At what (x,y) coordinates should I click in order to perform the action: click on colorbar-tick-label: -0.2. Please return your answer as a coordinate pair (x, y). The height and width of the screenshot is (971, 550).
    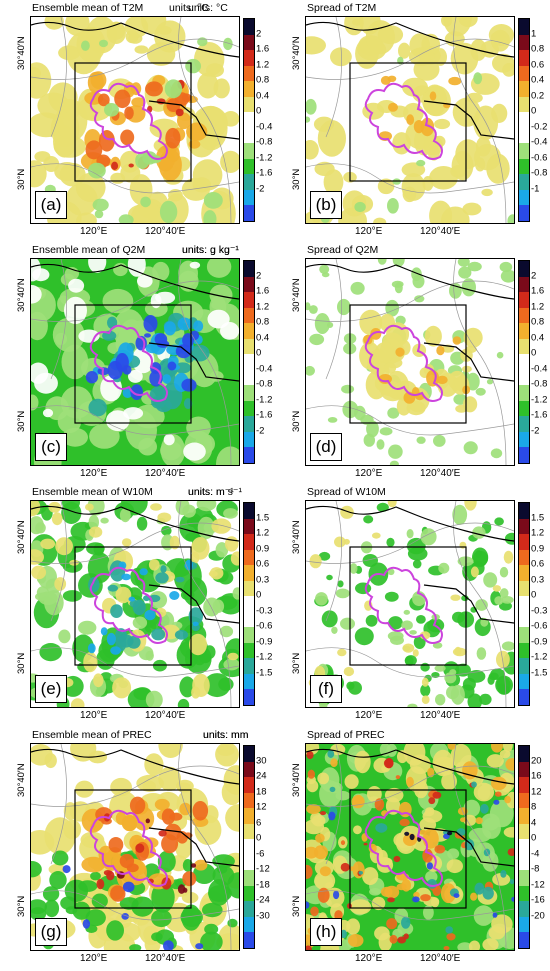
    Looking at the image, I should click on (539, 127).